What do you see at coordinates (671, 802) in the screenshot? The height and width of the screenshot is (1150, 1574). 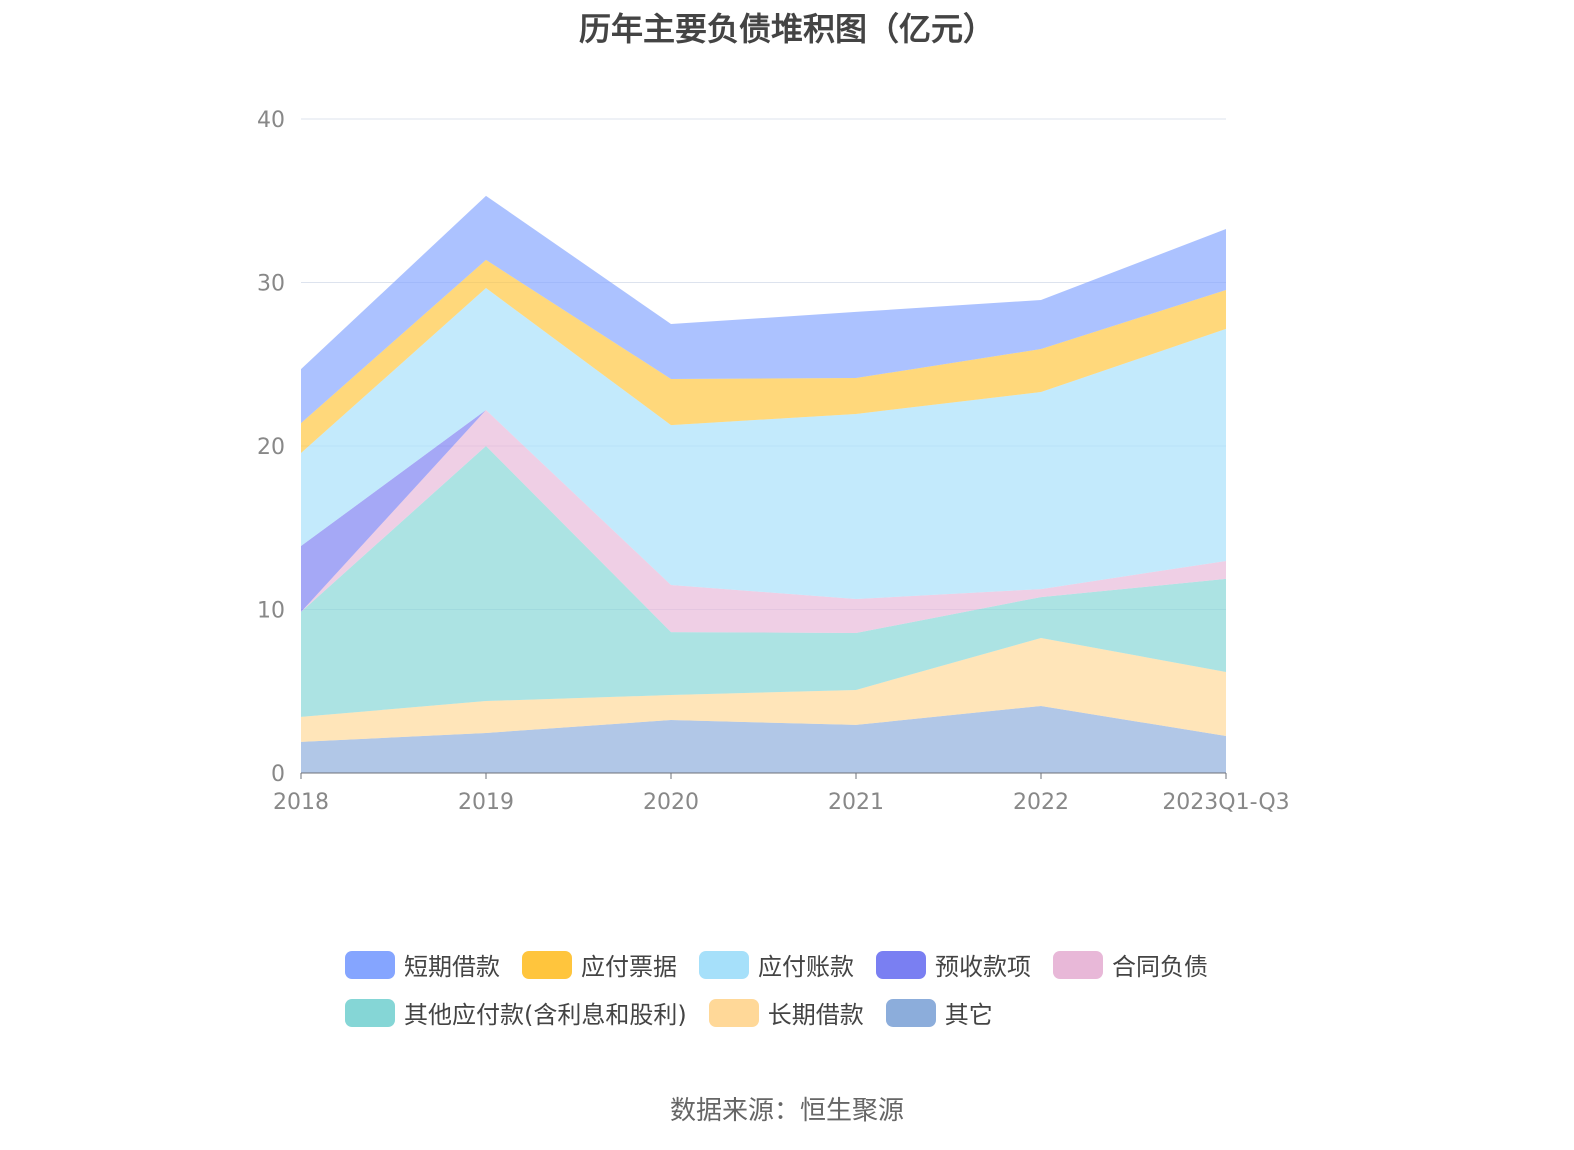 I see `x-tick-label: 2020` at bounding box center [671, 802].